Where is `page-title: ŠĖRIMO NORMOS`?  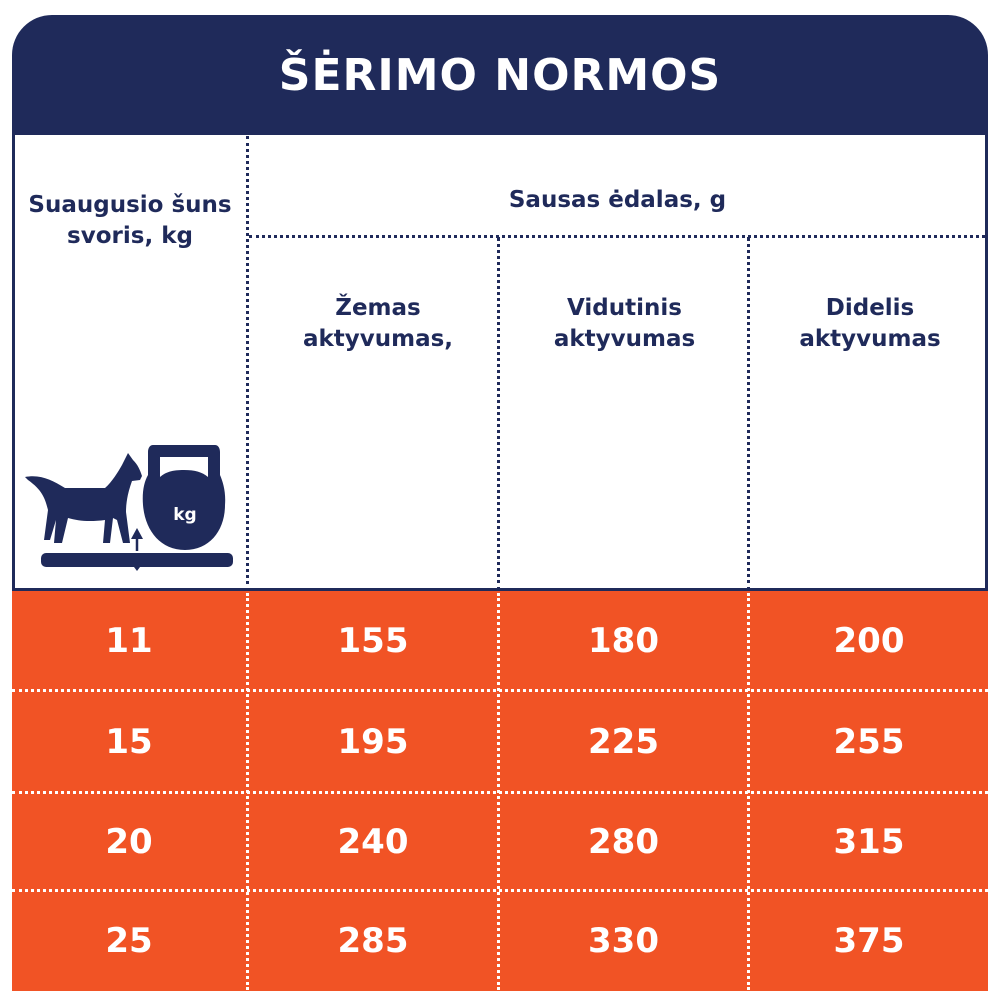
page-title: ŠĖRIMO NORMOS is located at coordinates (500, 75).